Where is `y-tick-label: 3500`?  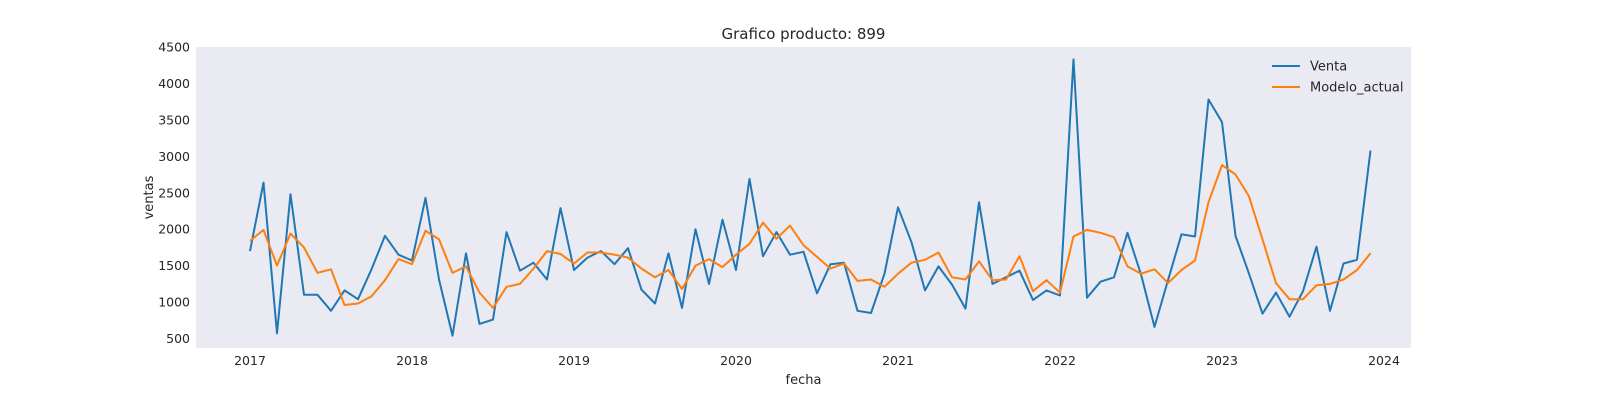 y-tick-label: 3500 is located at coordinates (174, 119).